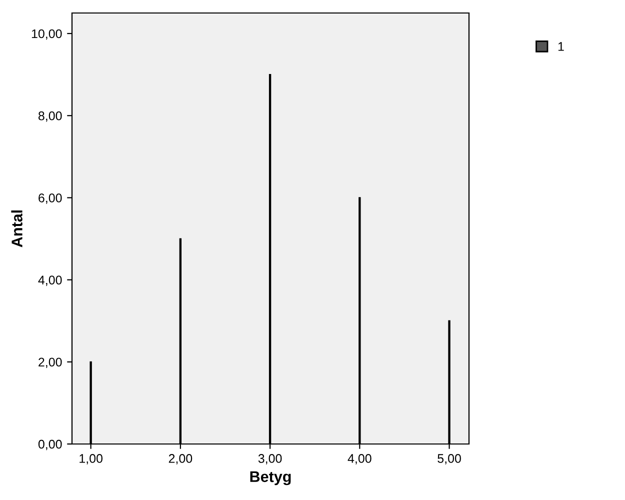 This screenshot has height=500, width=625. What do you see at coordinates (91, 459) in the screenshot?
I see `x-tick-label: 1,00` at bounding box center [91, 459].